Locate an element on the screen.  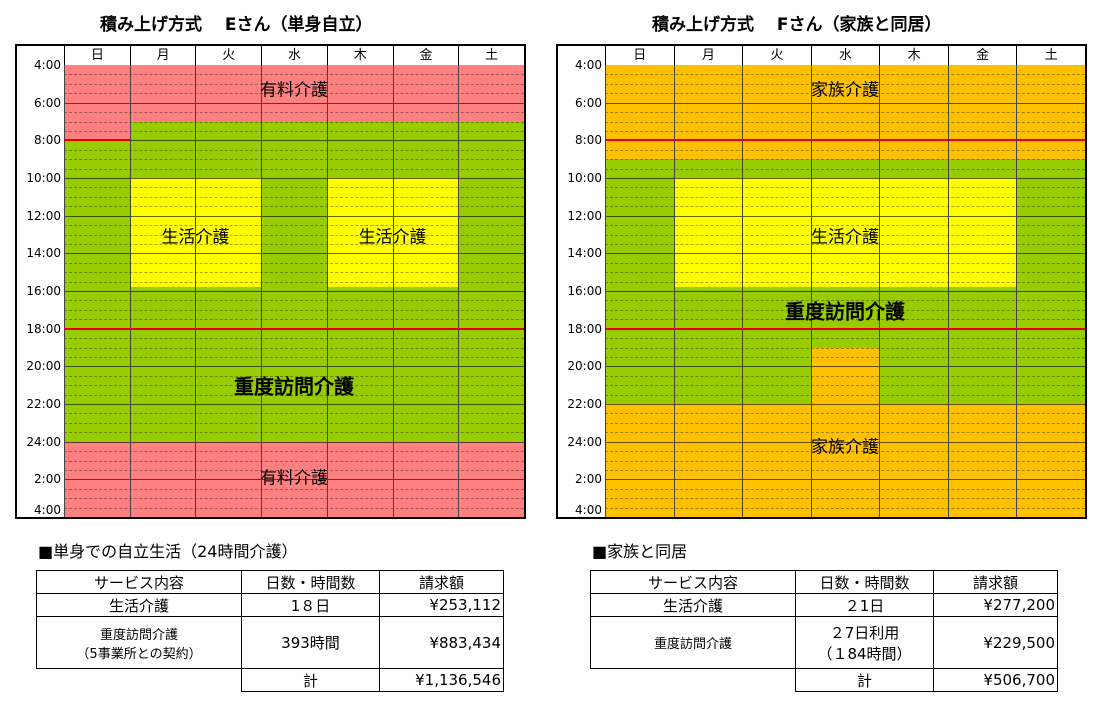
block-label-family_top: 家族介護 is located at coordinates (845, 90).